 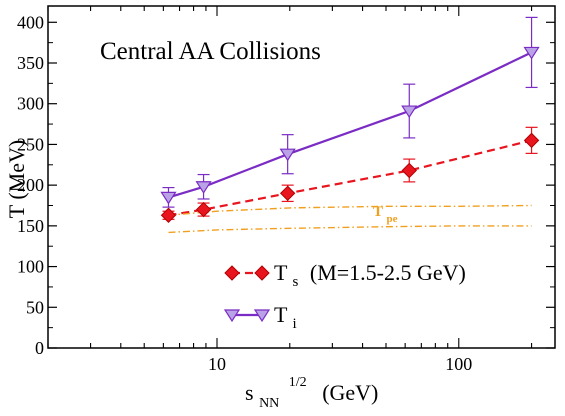 I want to click on legend-label-ti-base: T, so click(x=281, y=314).